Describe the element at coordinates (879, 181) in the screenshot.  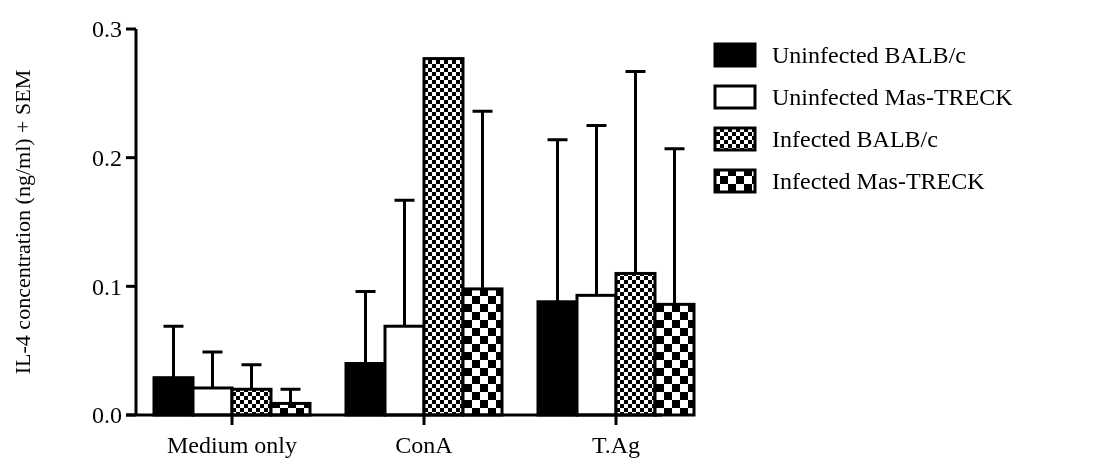
I see `legend-label: Infected Mas-TRECK` at that location.